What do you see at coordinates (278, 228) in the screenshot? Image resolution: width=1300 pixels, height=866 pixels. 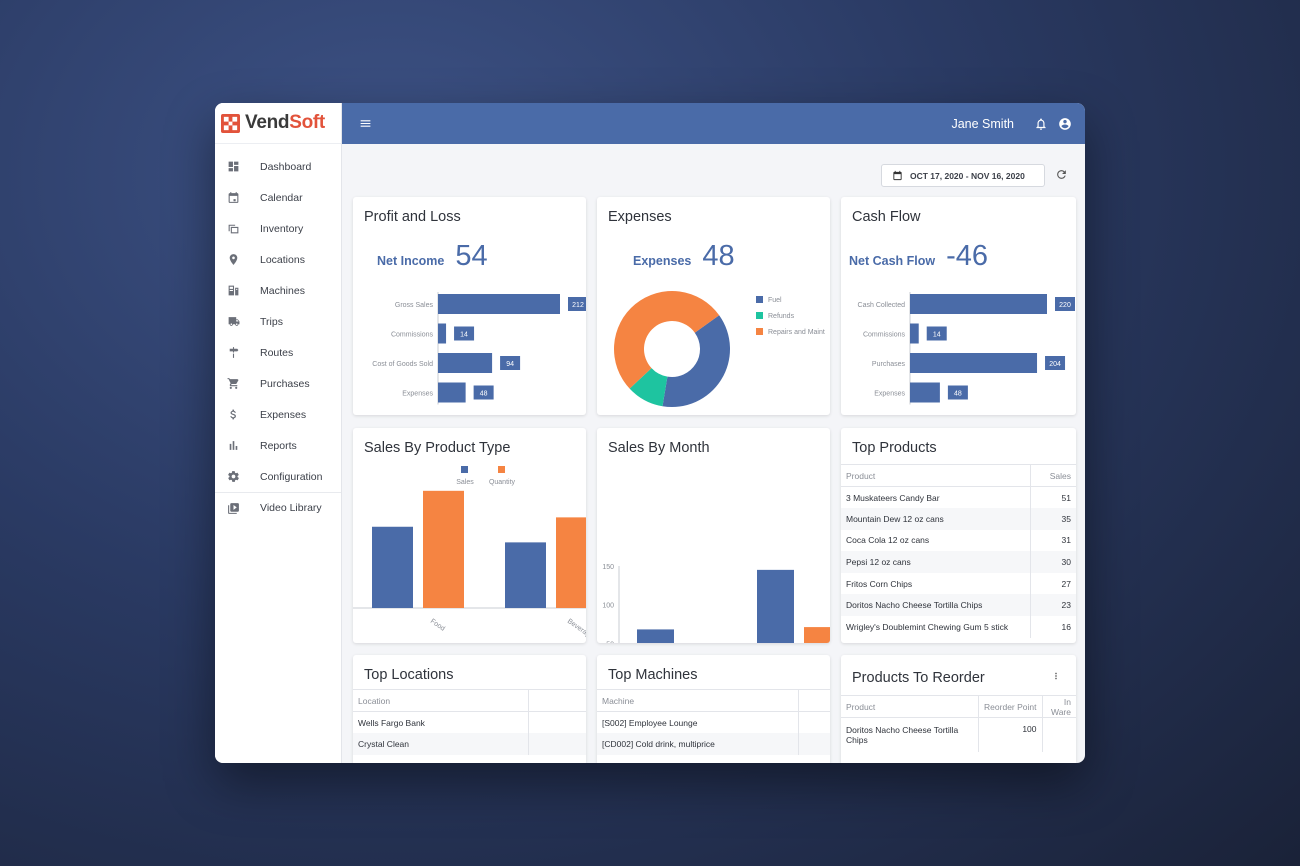 I see `sidebar-item-inventory: Inventory` at bounding box center [278, 228].